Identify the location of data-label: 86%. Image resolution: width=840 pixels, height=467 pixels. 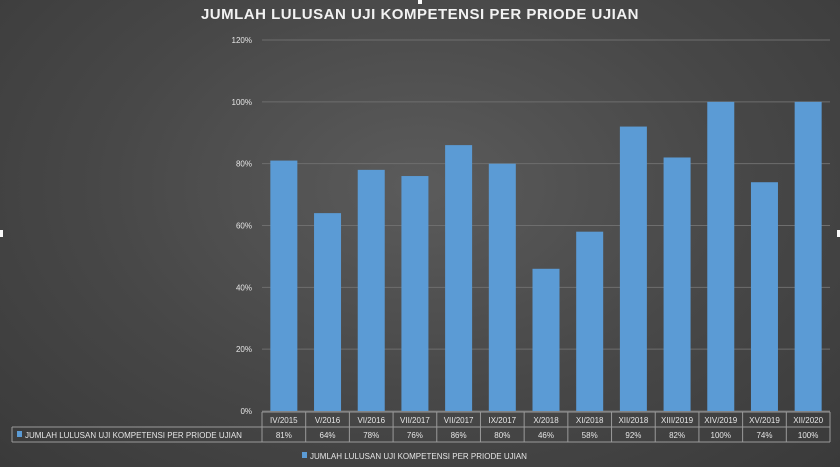
(459, 435).